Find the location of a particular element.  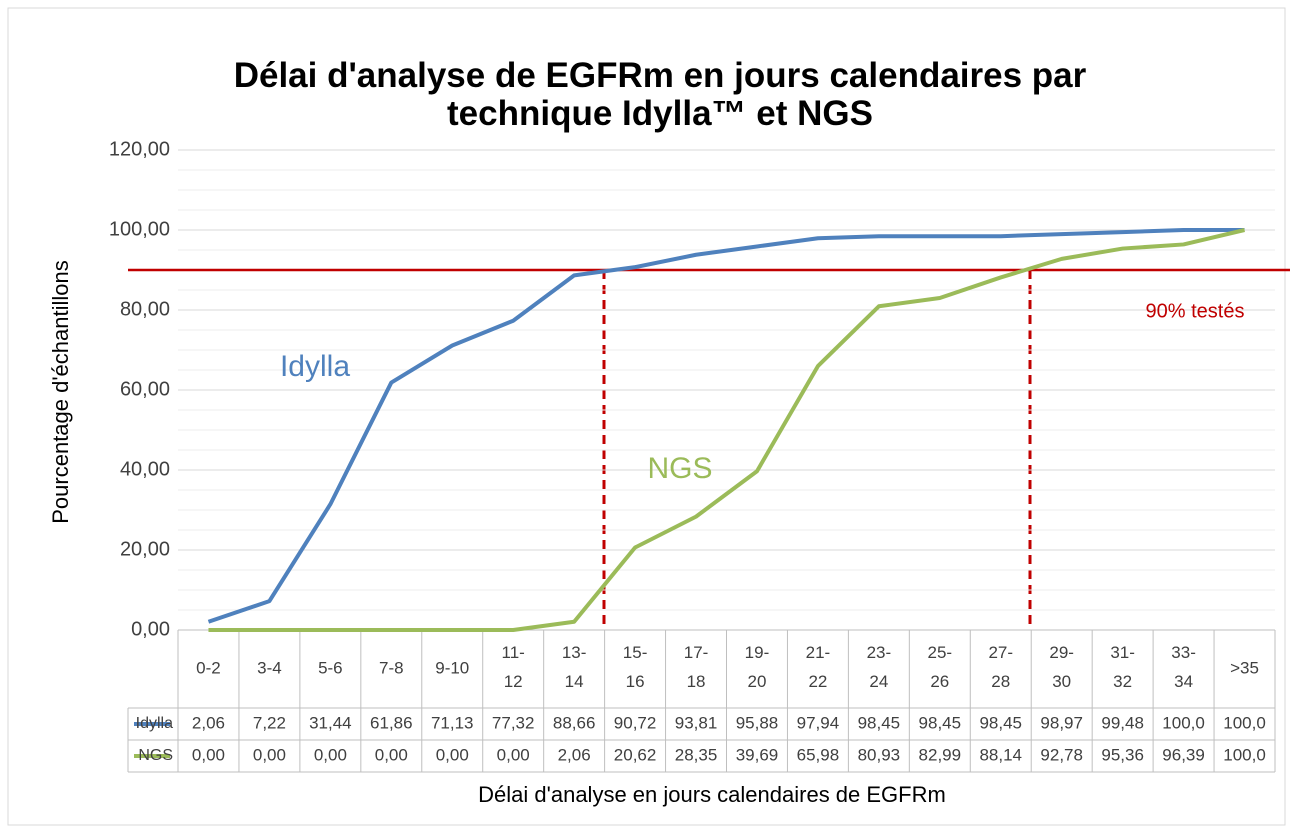

x-tick-label-line: 26 is located at coordinates (939, 681).